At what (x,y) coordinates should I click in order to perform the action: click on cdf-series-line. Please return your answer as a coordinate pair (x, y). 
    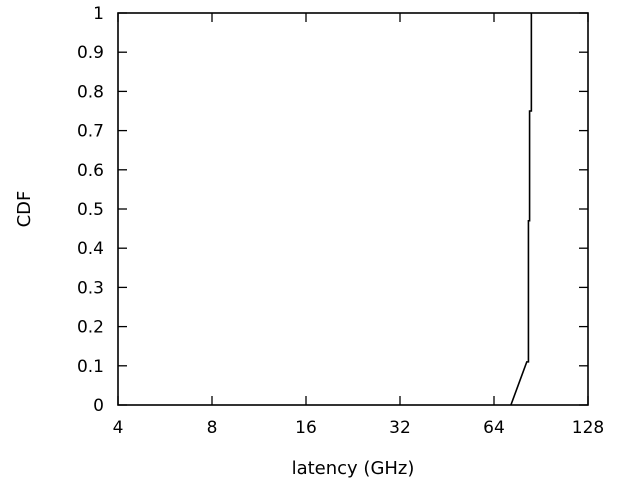
    Looking at the image, I should click on (521, 209).